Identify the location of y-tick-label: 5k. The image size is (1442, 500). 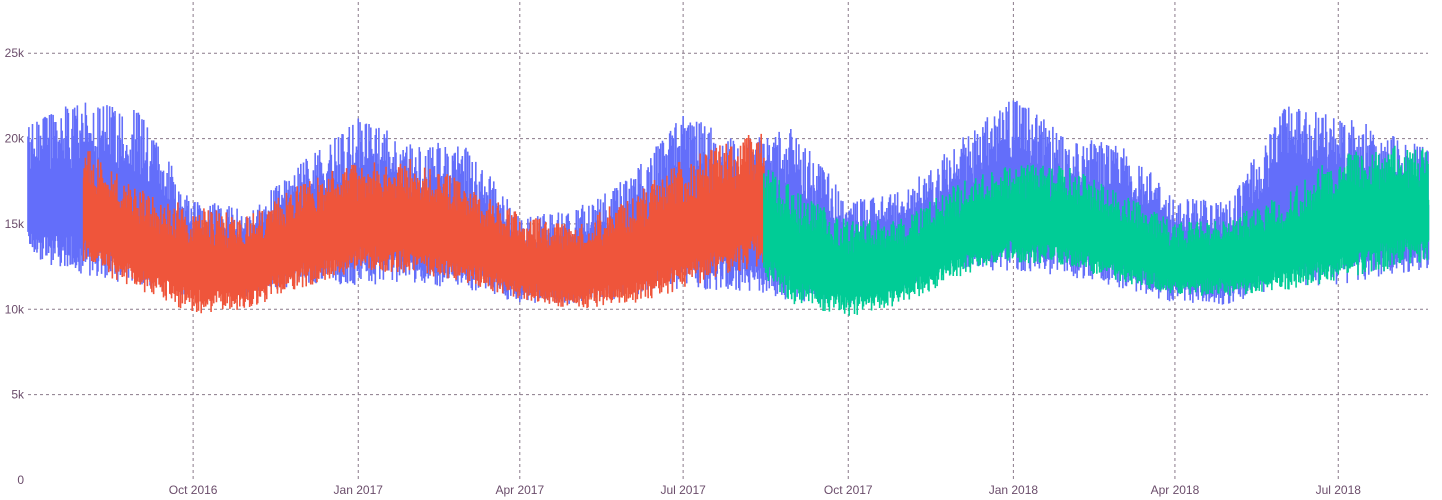
(18, 395).